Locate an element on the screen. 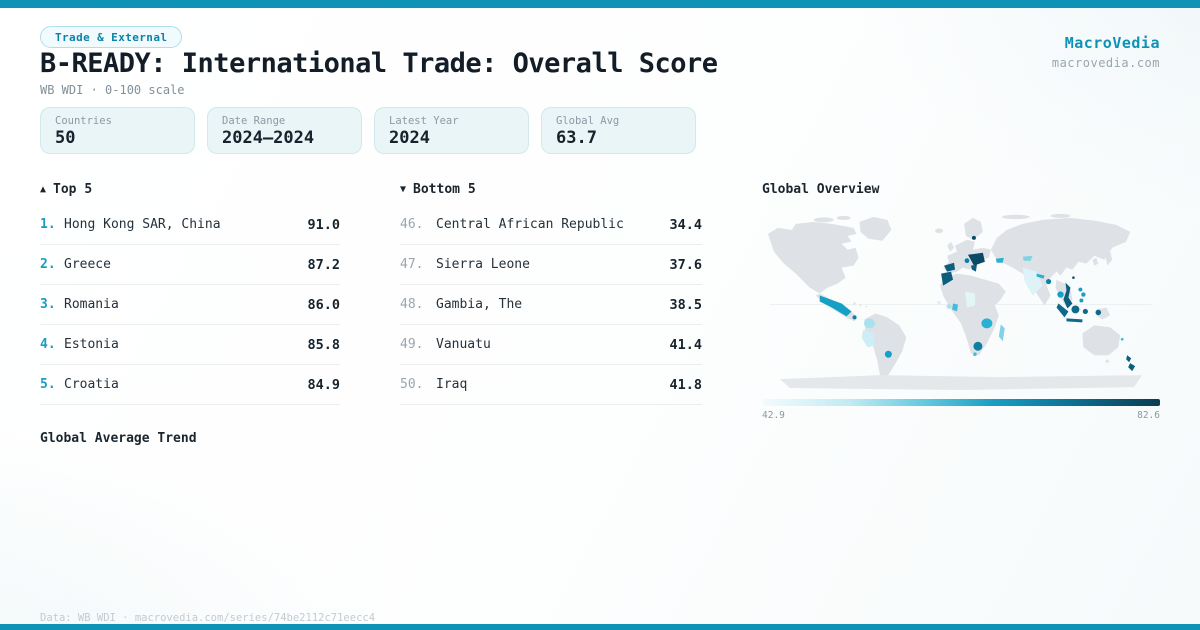  stat-card-latest-year: Latest Year 2024 is located at coordinates (451, 130).